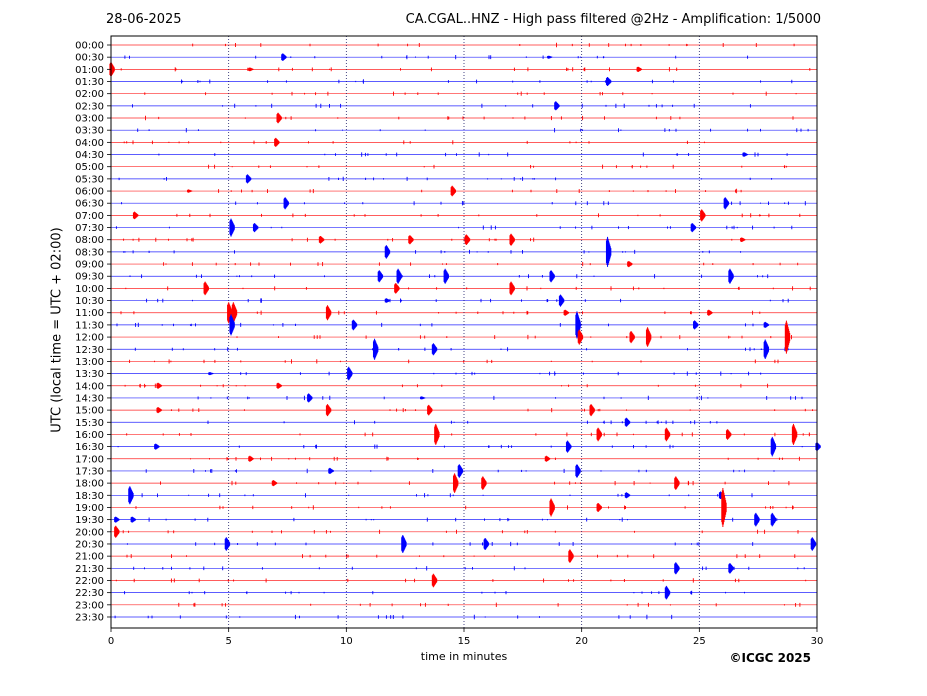 This screenshot has width=927, height=696. What do you see at coordinates (89, 581) in the screenshot?
I see `y-tick-label: 22:00` at bounding box center [89, 581].